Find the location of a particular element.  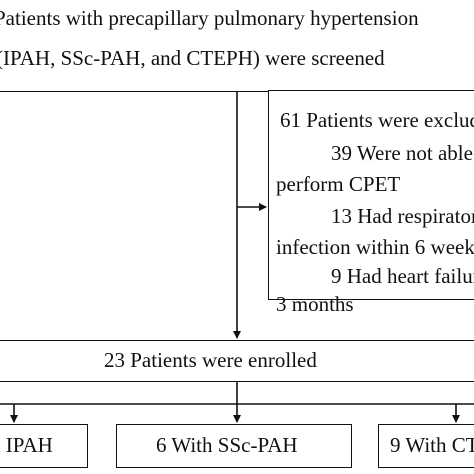

excluded-reason2-line1: 13 Had respiratory is located at coordinates (402, 216).